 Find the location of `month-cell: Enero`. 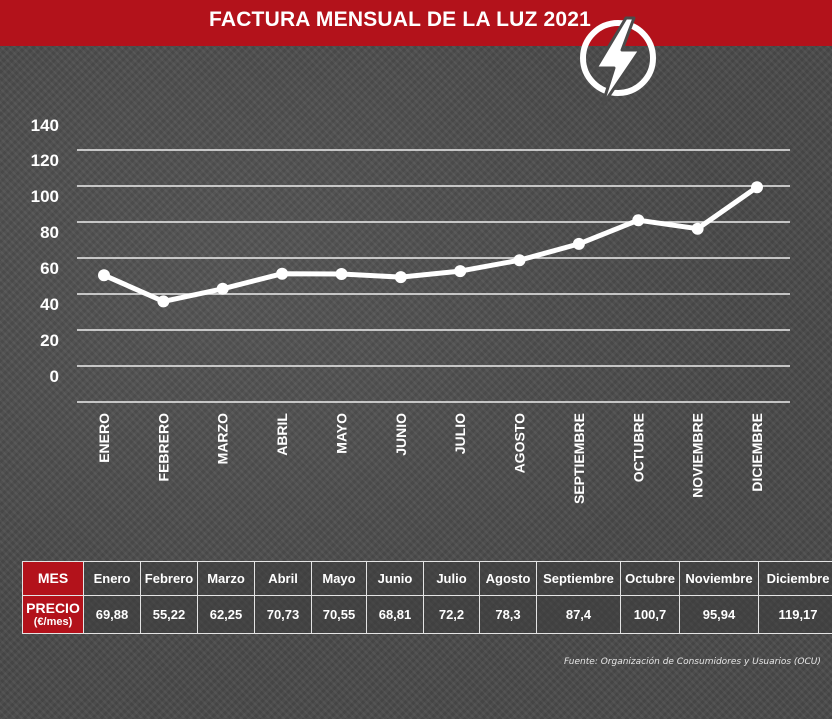

month-cell: Enero is located at coordinates (112, 578).